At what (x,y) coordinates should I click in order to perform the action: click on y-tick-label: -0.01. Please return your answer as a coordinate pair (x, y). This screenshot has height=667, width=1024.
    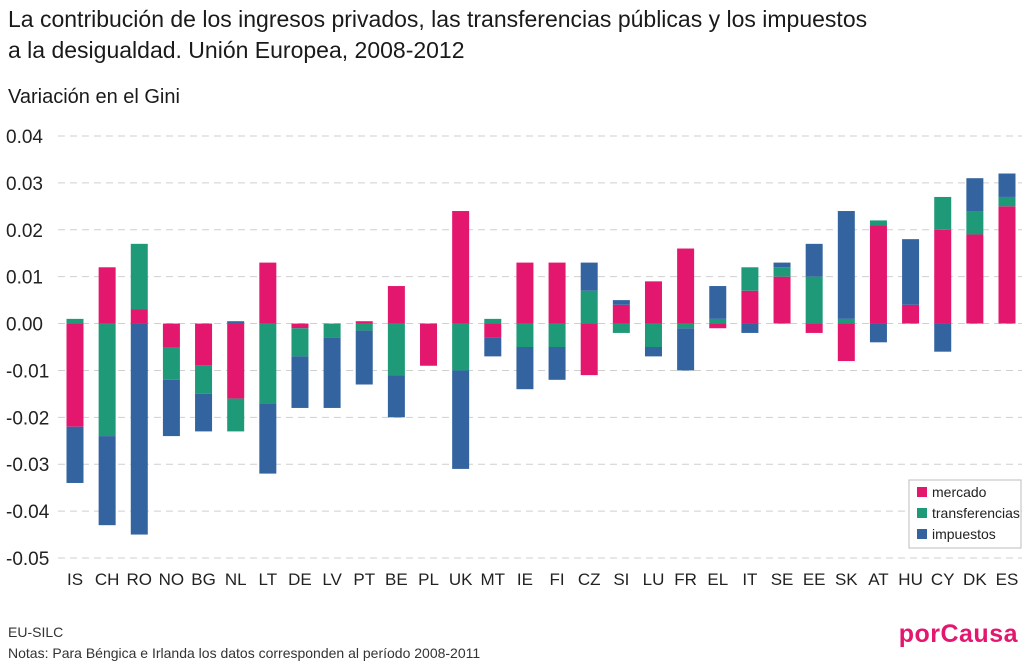
    Looking at the image, I should click on (27, 371).